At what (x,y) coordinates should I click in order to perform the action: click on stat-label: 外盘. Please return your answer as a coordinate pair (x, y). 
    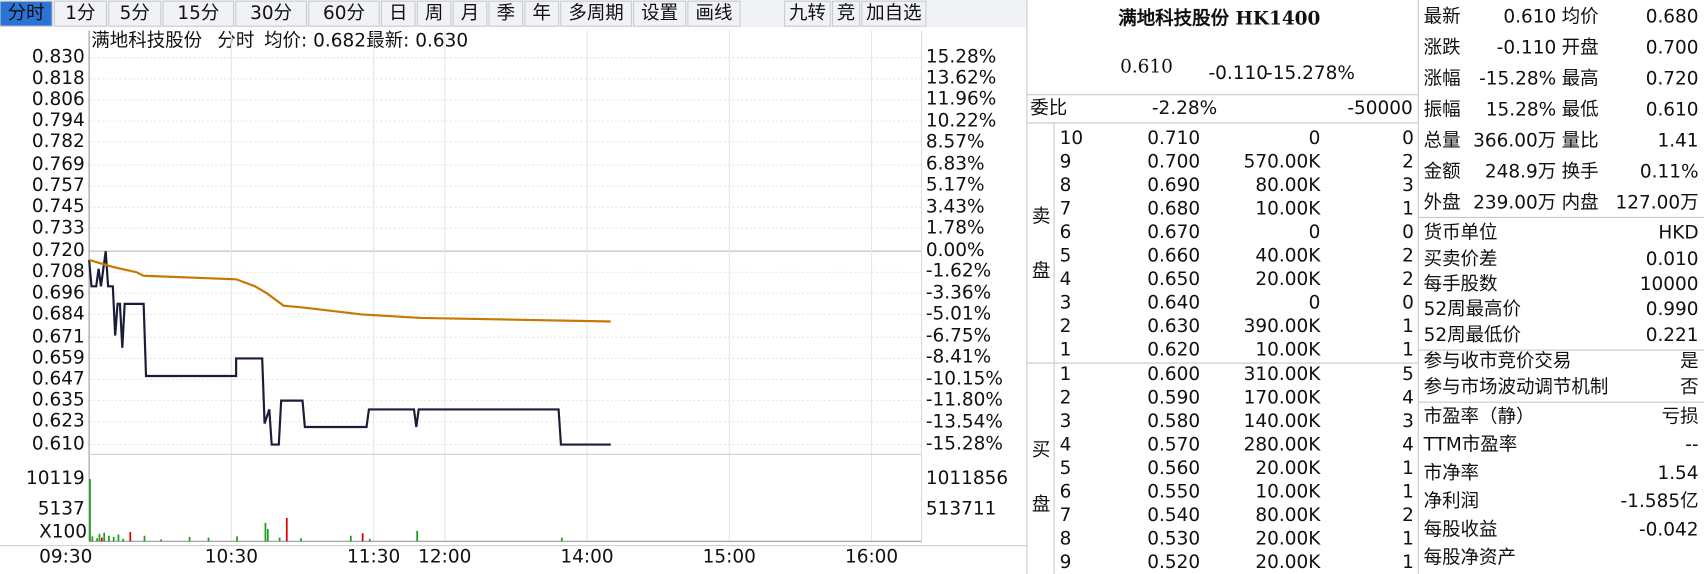
    Looking at the image, I should click on (1442, 202).